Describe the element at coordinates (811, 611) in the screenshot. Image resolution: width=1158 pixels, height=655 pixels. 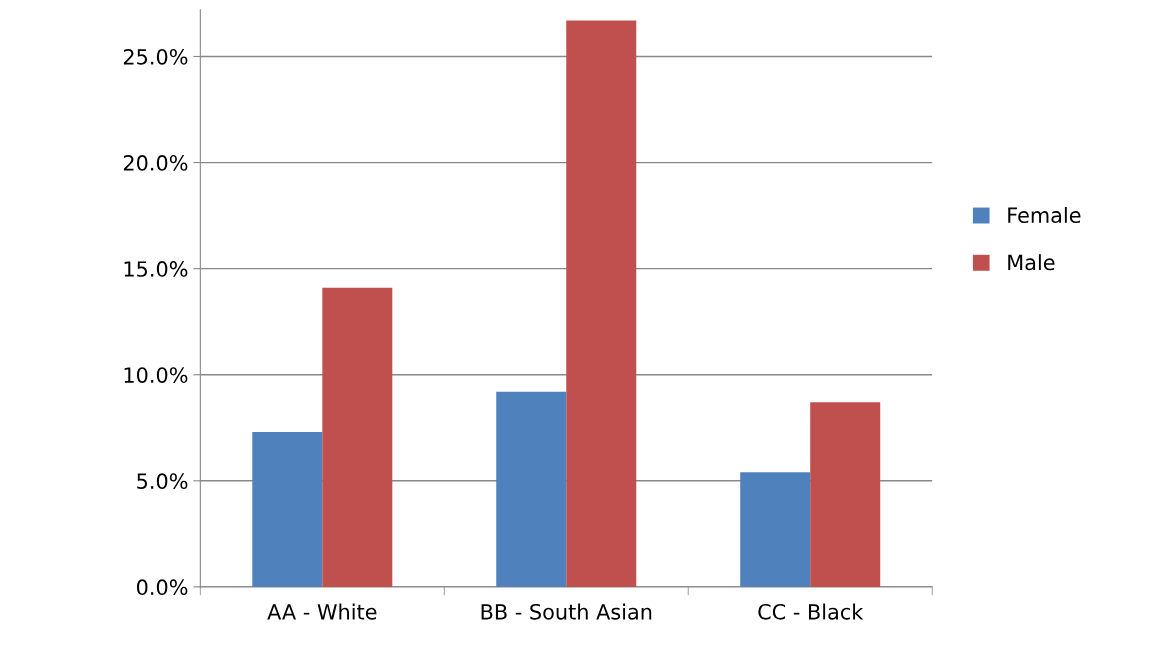
I see `x-tick-label: CC - Black` at that location.